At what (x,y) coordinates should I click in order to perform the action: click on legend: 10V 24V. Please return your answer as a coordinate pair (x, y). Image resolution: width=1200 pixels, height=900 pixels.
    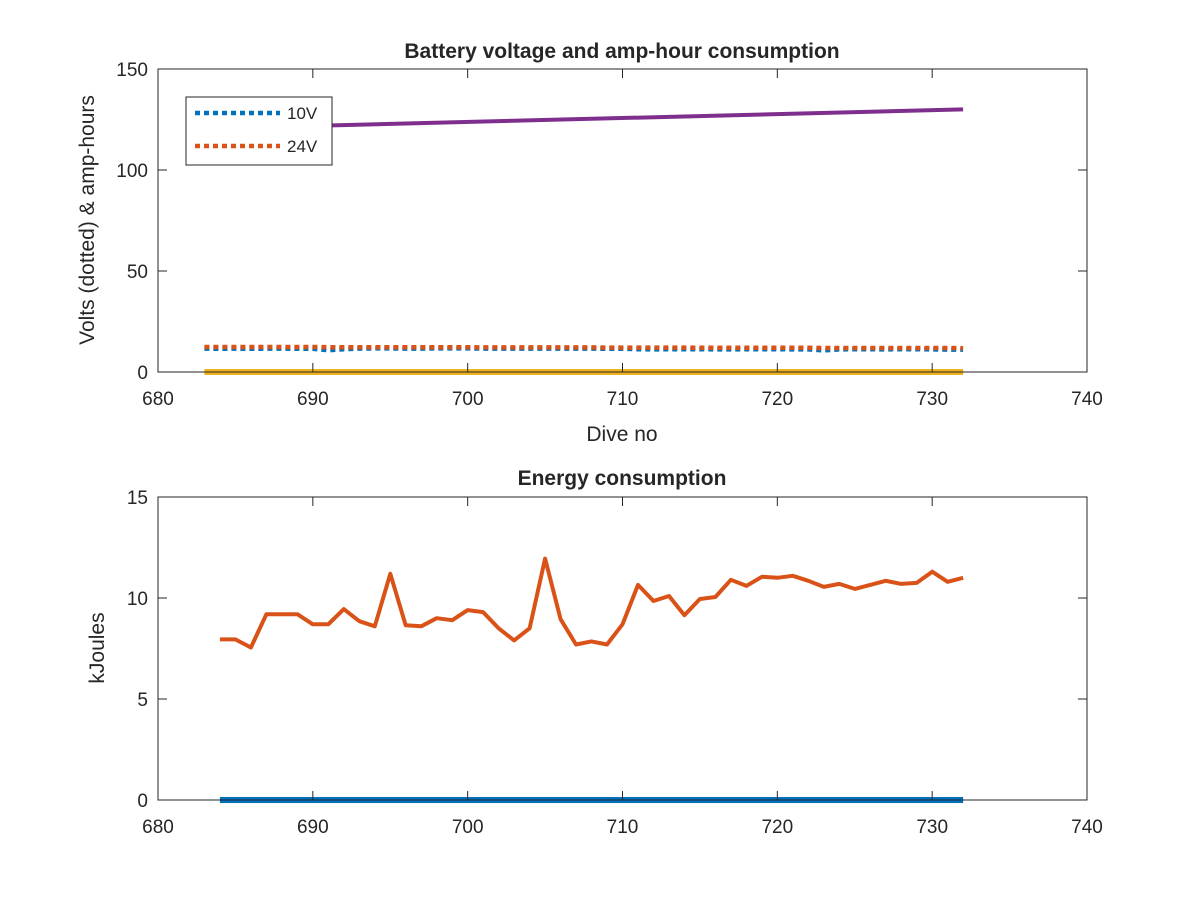
    Looking at the image, I should click on (259, 131).